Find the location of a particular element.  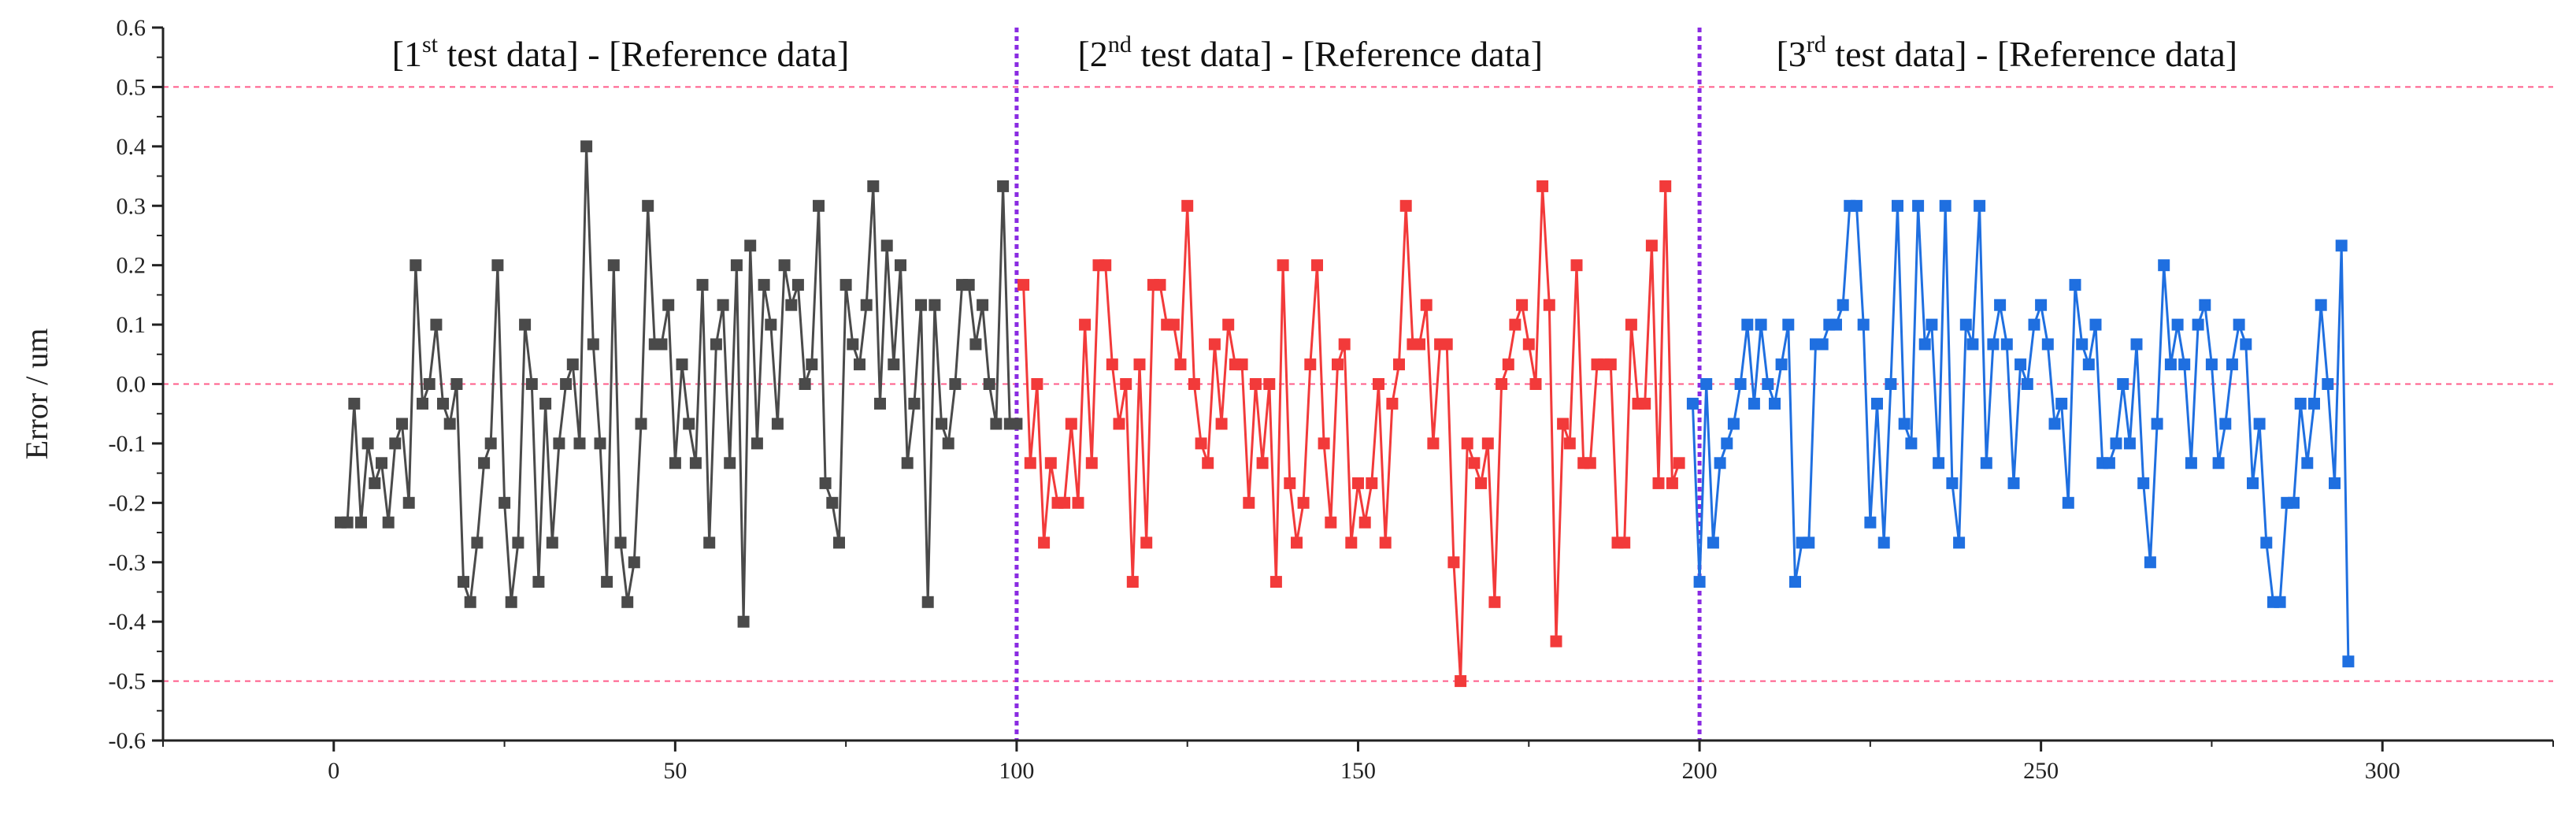

y-tick-label: -0.2 is located at coordinates (127, 503).